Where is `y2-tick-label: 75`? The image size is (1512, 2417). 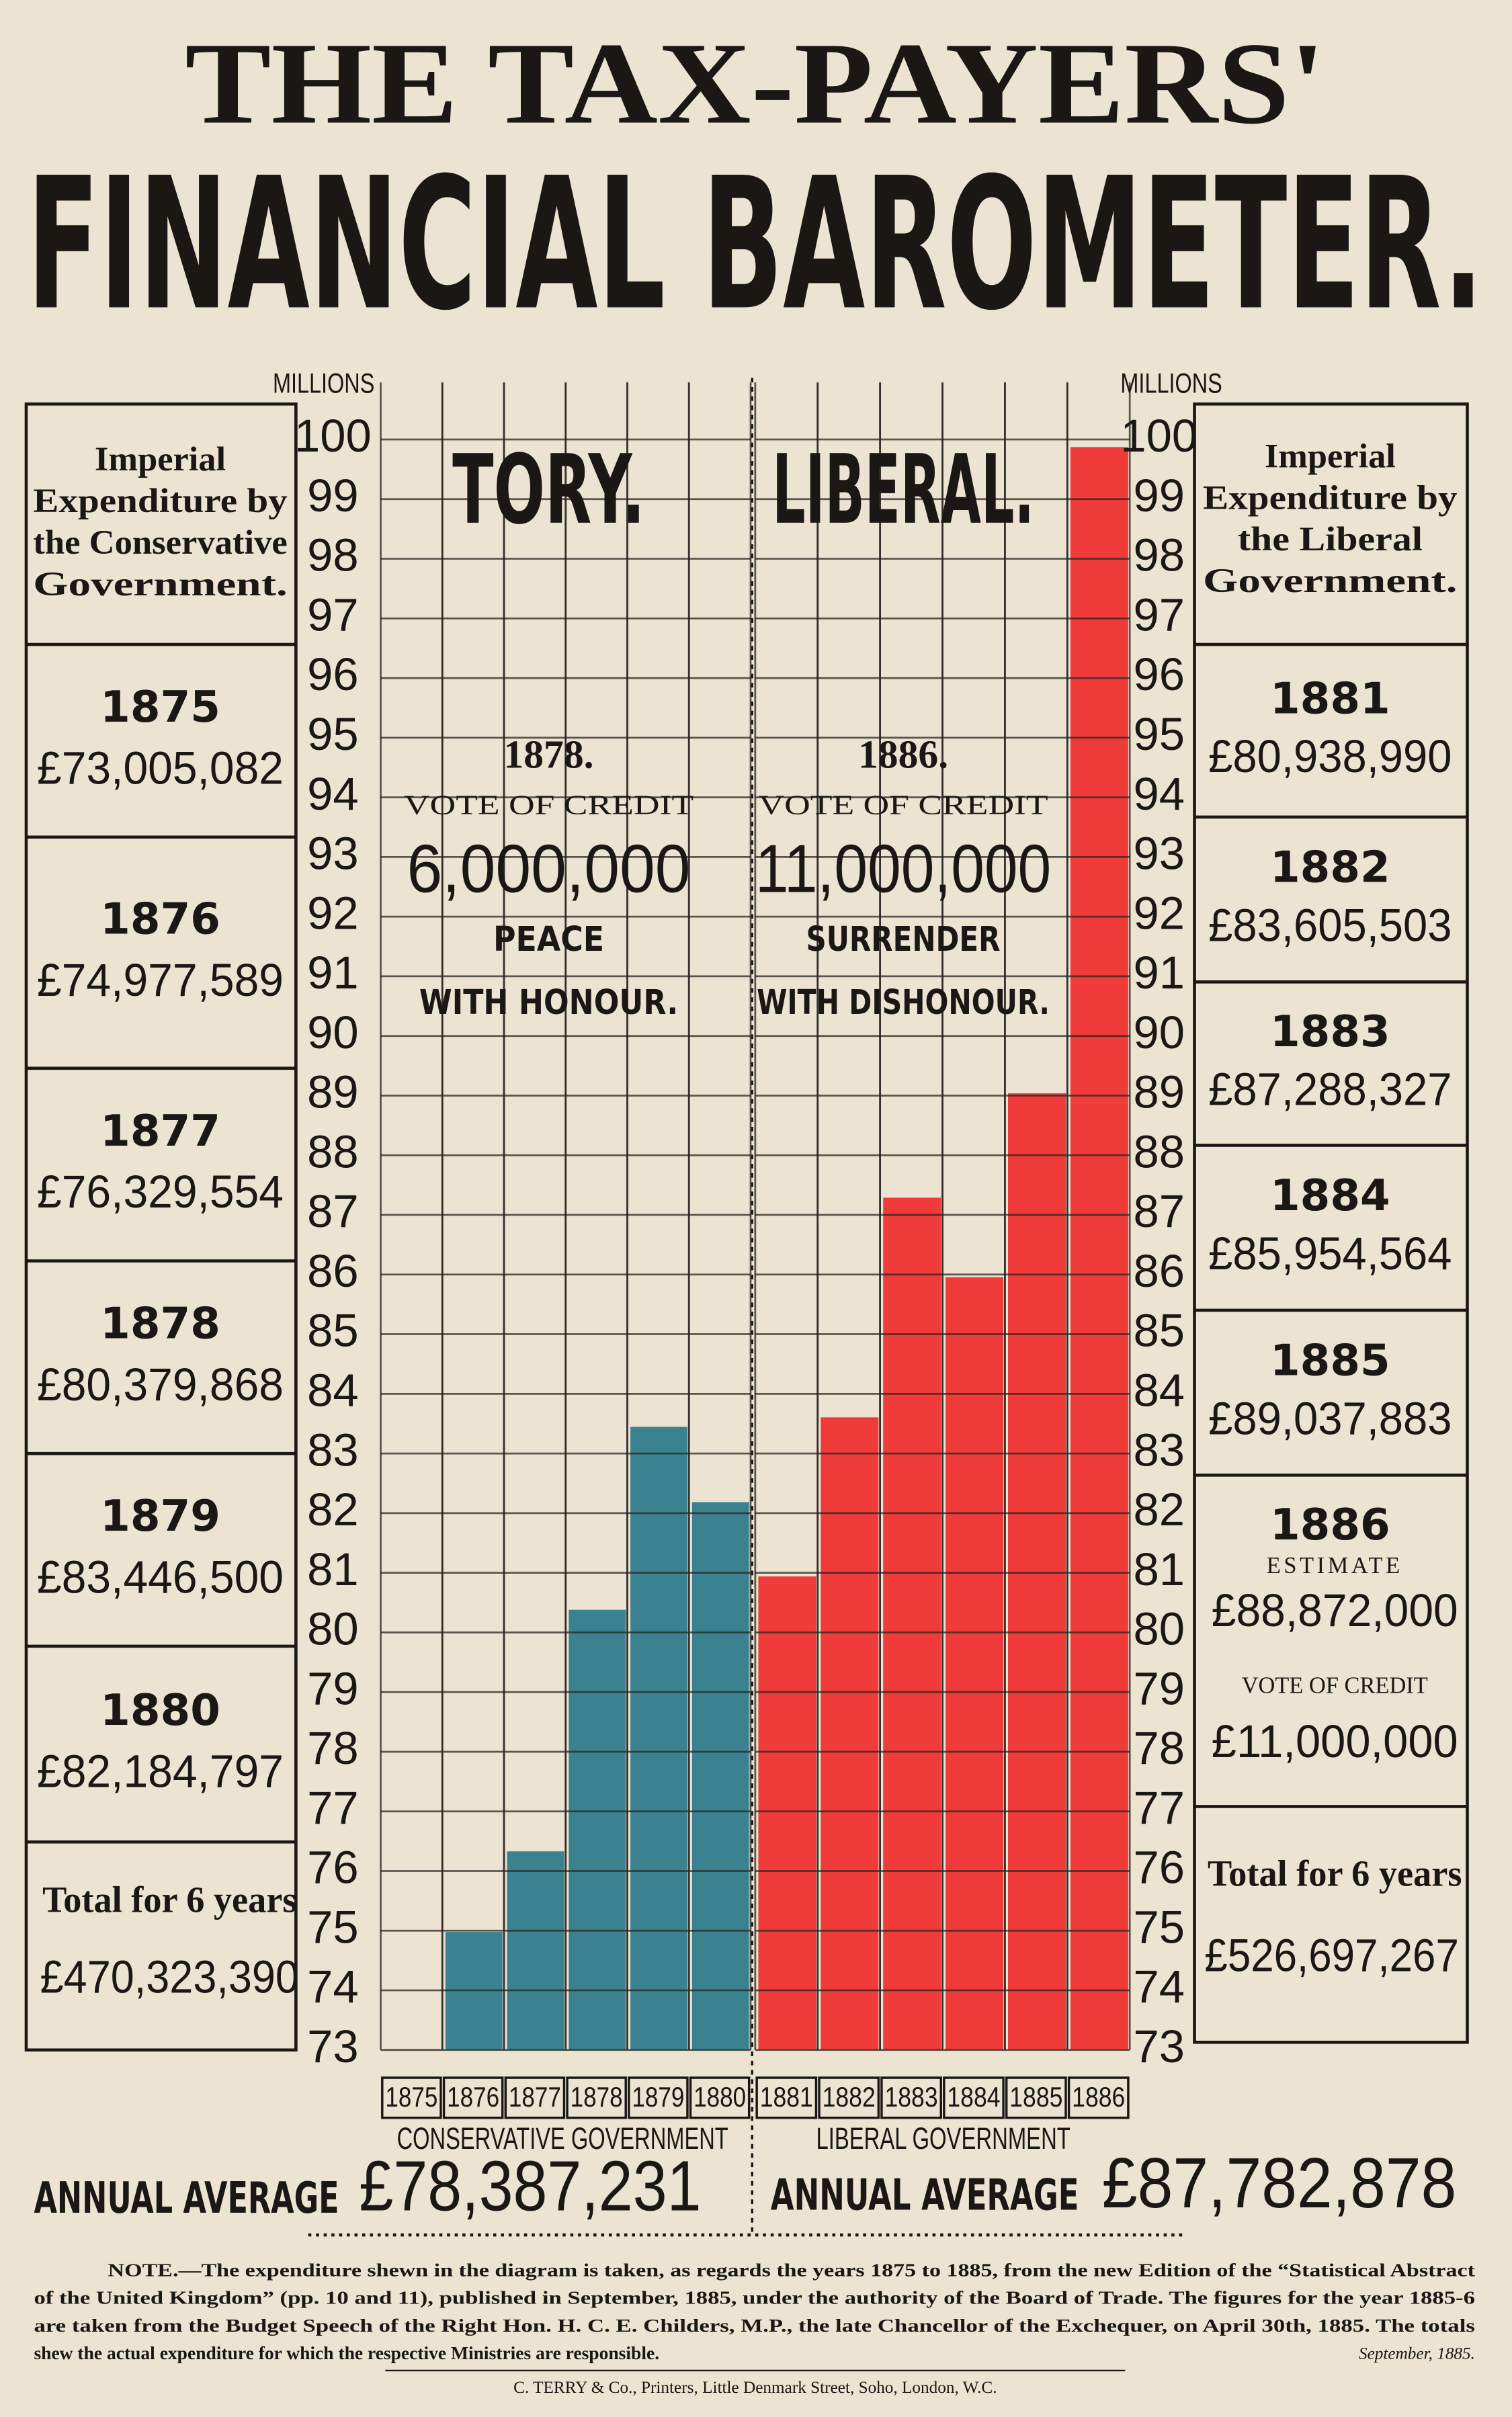
y2-tick-label: 75 is located at coordinates (1160, 1927).